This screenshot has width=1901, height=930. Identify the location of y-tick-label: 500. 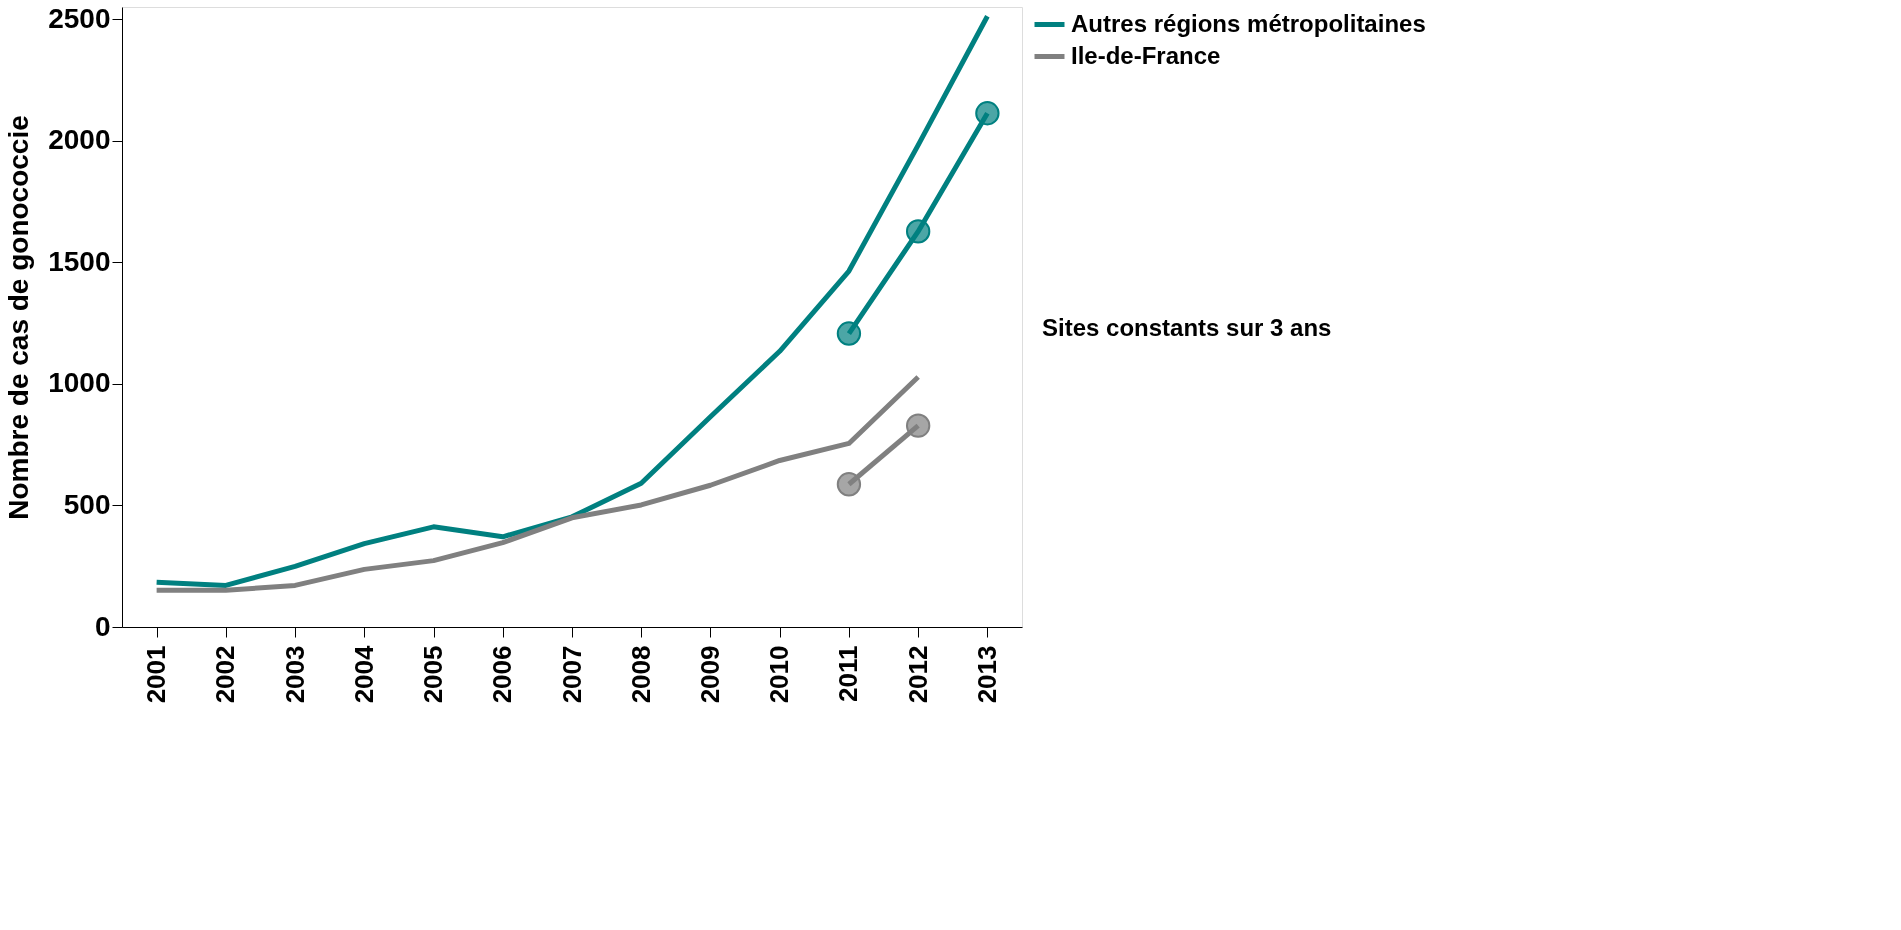
(87, 504).